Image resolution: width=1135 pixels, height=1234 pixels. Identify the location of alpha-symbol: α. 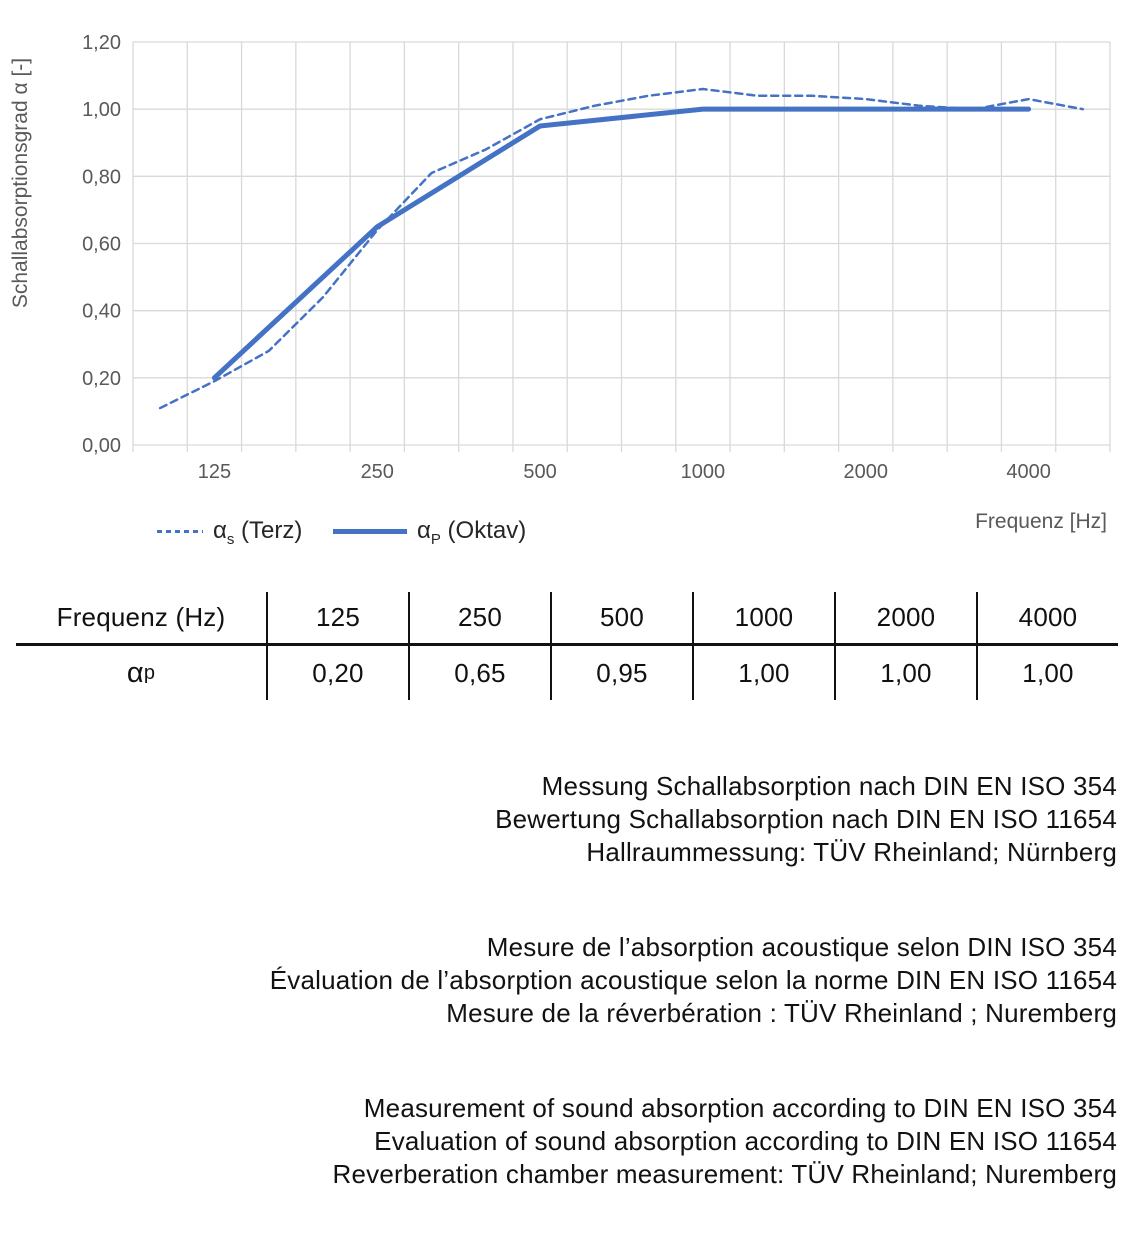
(135, 672).